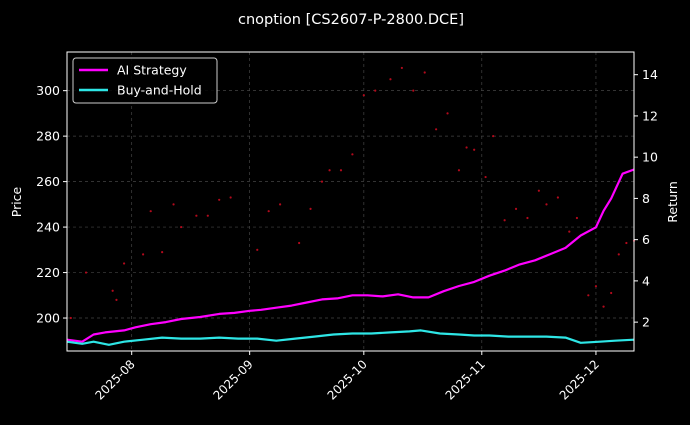  I want to click on y-left-tick-label: 300, so click(48, 90).